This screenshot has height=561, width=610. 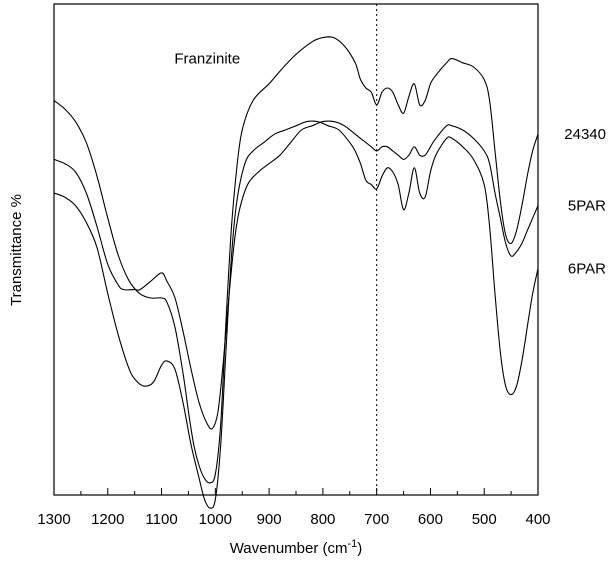 I want to click on y-axis-title: Transmittance %, so click(x=16, y=250).